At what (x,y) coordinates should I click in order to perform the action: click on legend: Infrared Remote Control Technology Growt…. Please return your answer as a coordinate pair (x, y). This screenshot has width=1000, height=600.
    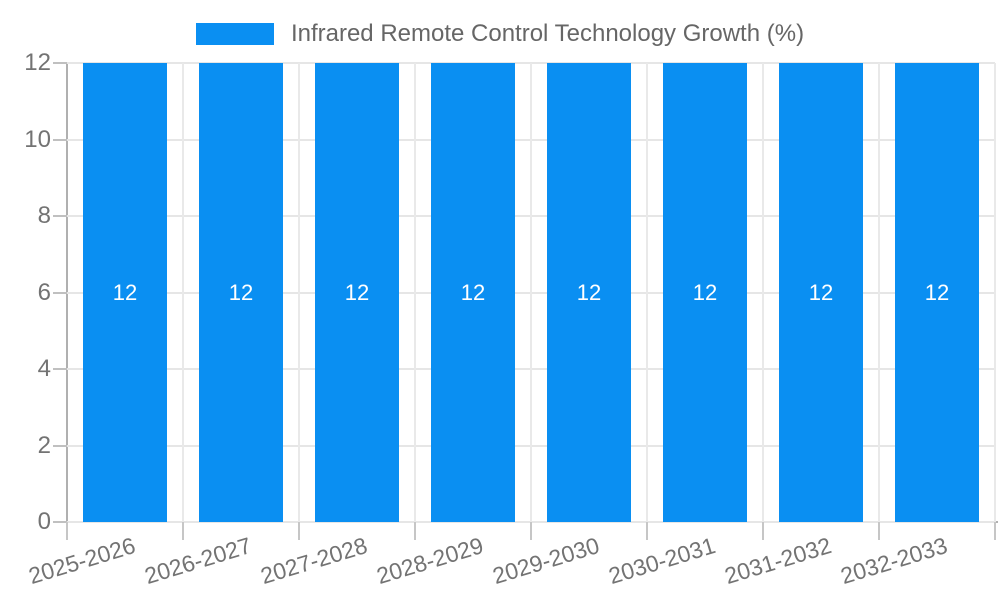
    Looking at the image, I should click on (500, 34).